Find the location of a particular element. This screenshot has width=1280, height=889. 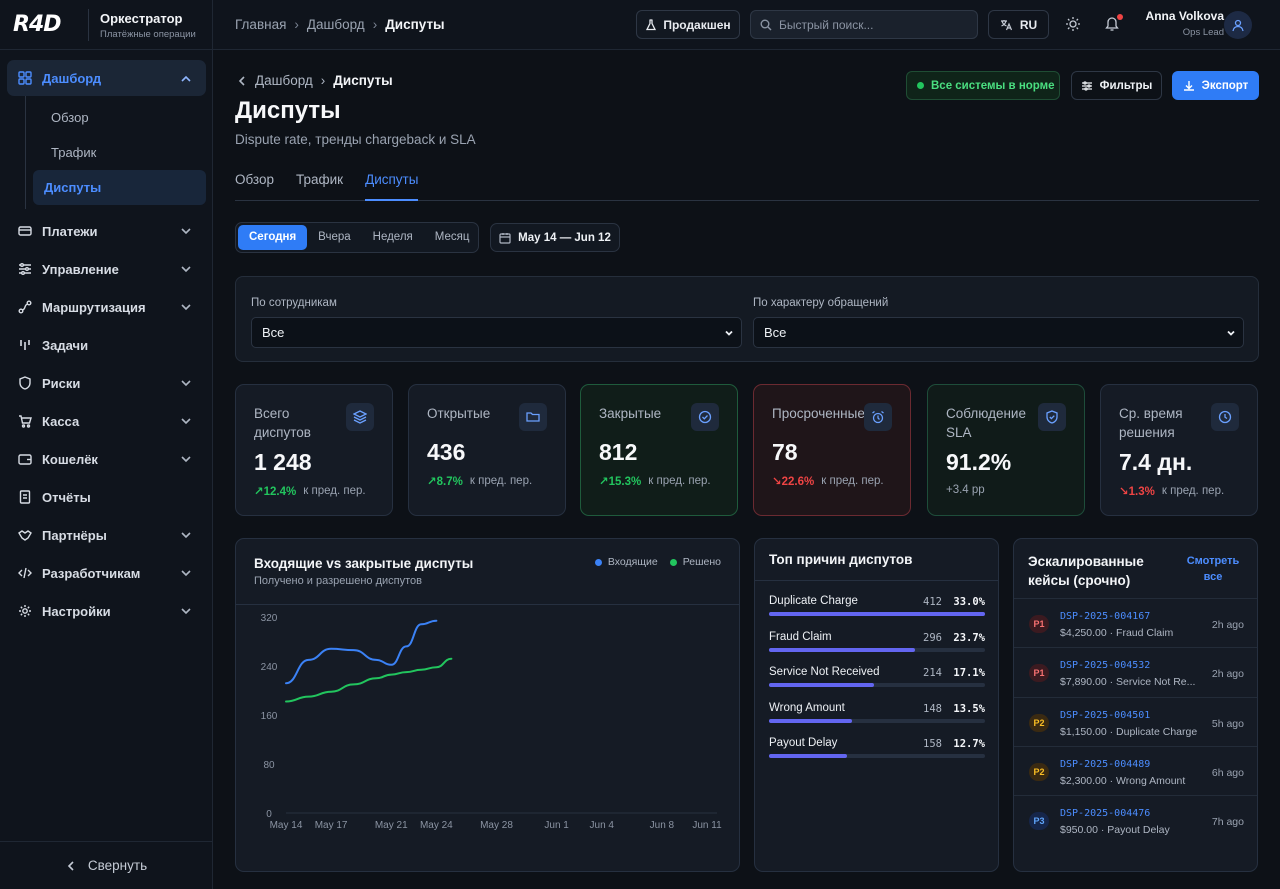

sidebar-item-management: Управление is located at coordinates (106, 269).